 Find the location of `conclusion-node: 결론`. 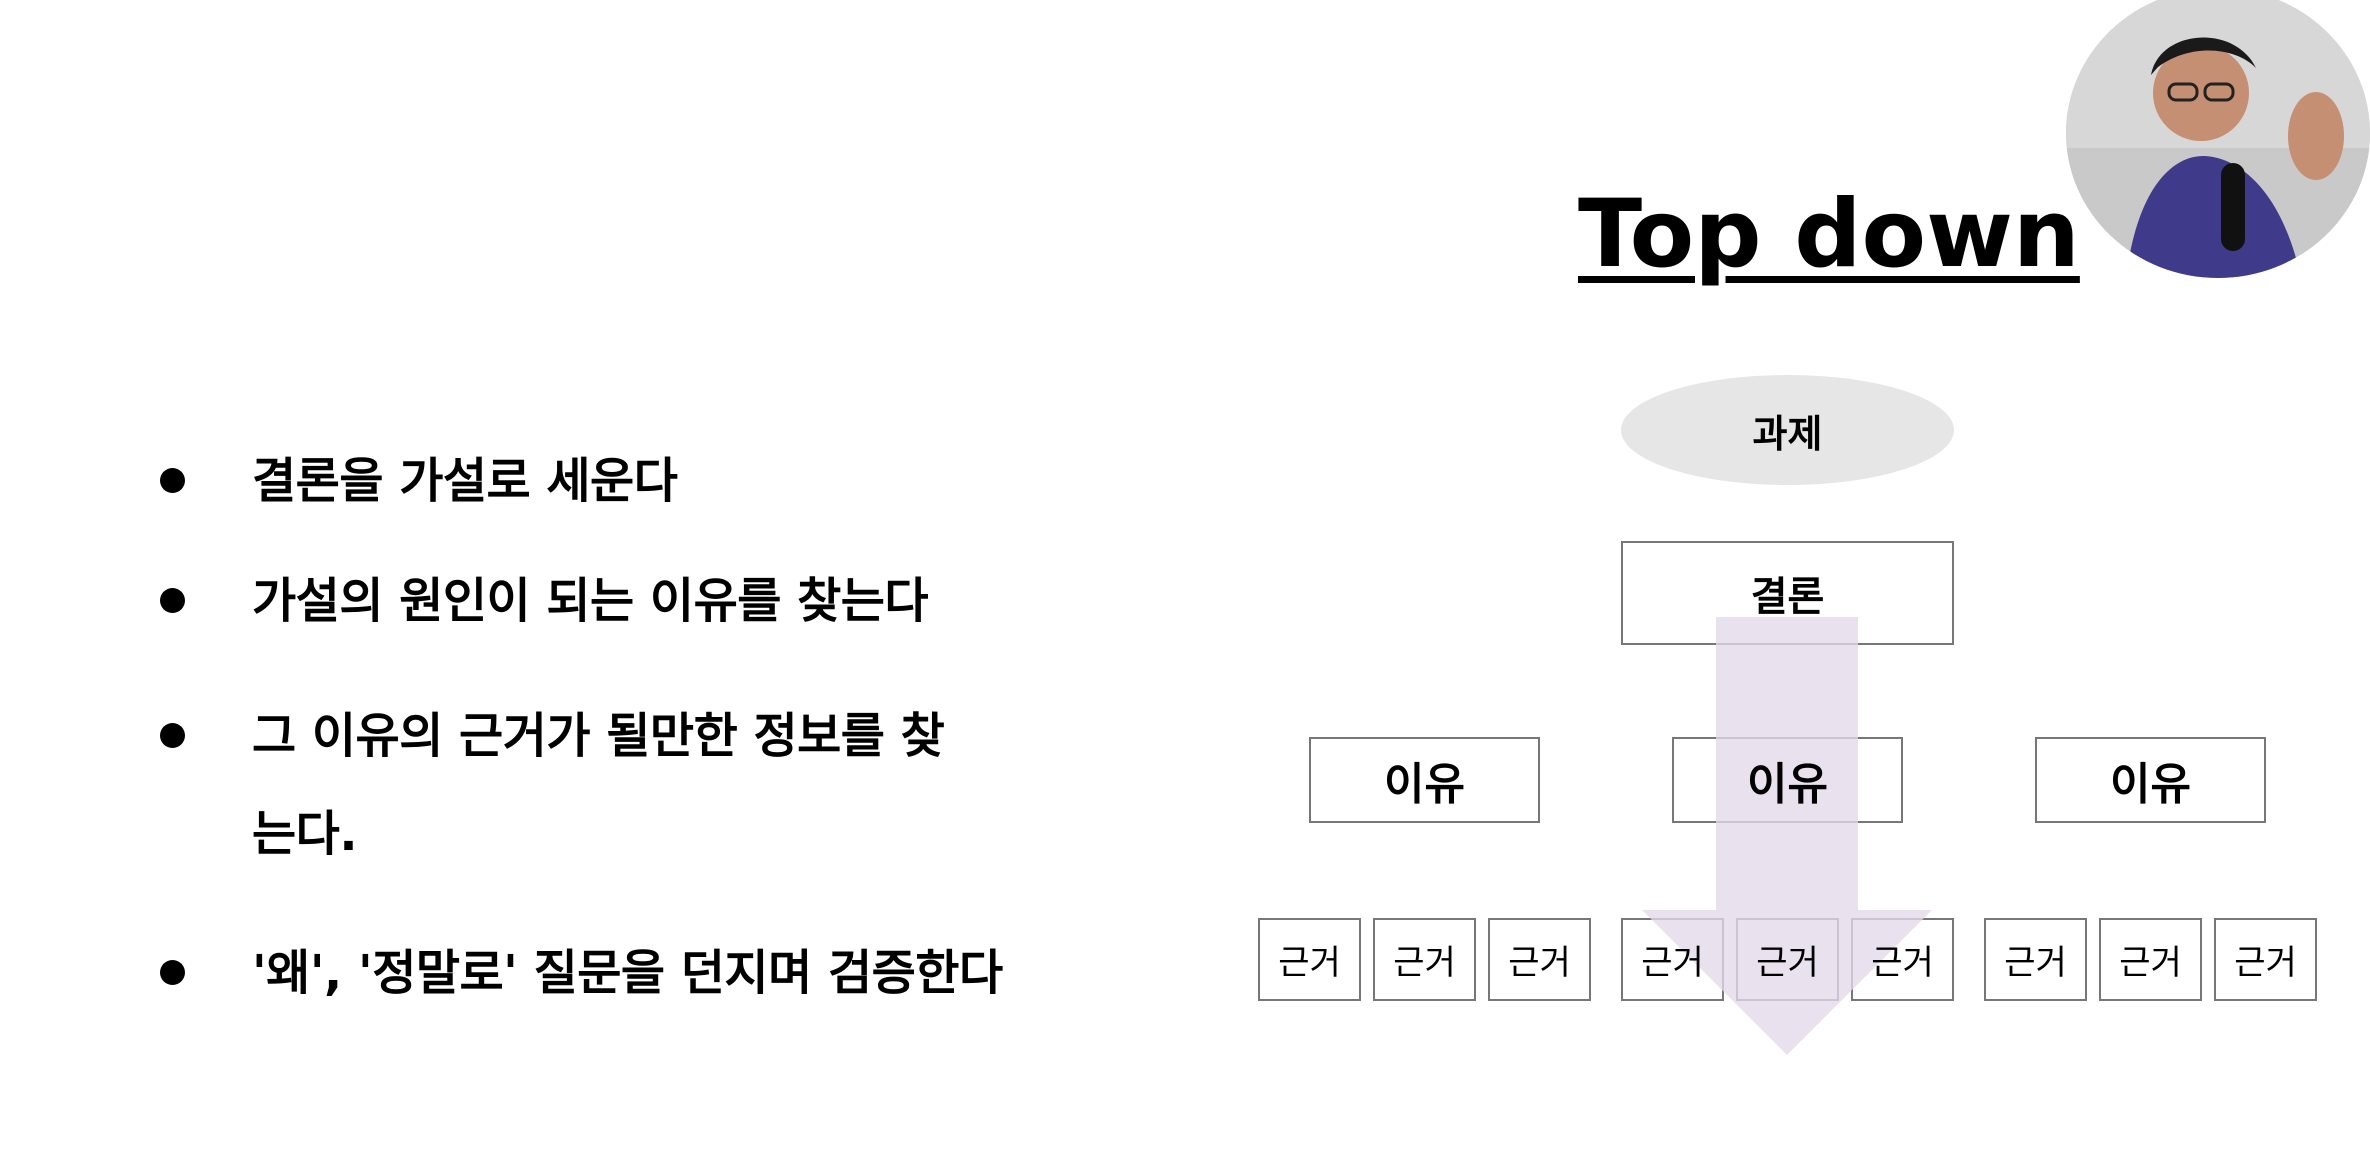

conclusion-node: 결론 is located at coordinates (1787, 593).